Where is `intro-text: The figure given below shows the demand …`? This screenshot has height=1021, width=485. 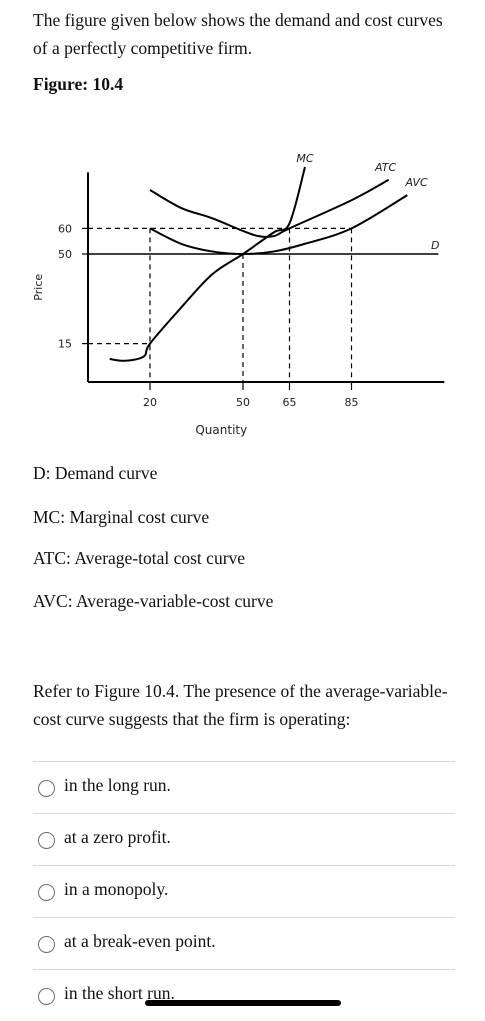 intro-text: The figure given below shows the demand … is located at coordinates (238, 34).